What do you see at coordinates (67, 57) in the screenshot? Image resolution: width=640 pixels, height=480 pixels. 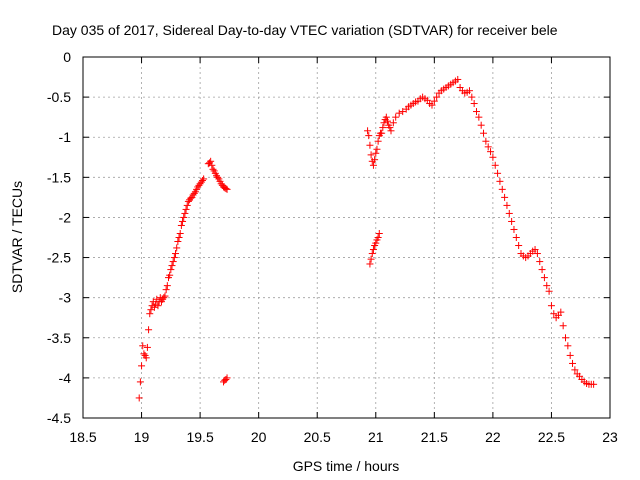 I see `y-tick-label: 0` at bounding box center [67, 57].